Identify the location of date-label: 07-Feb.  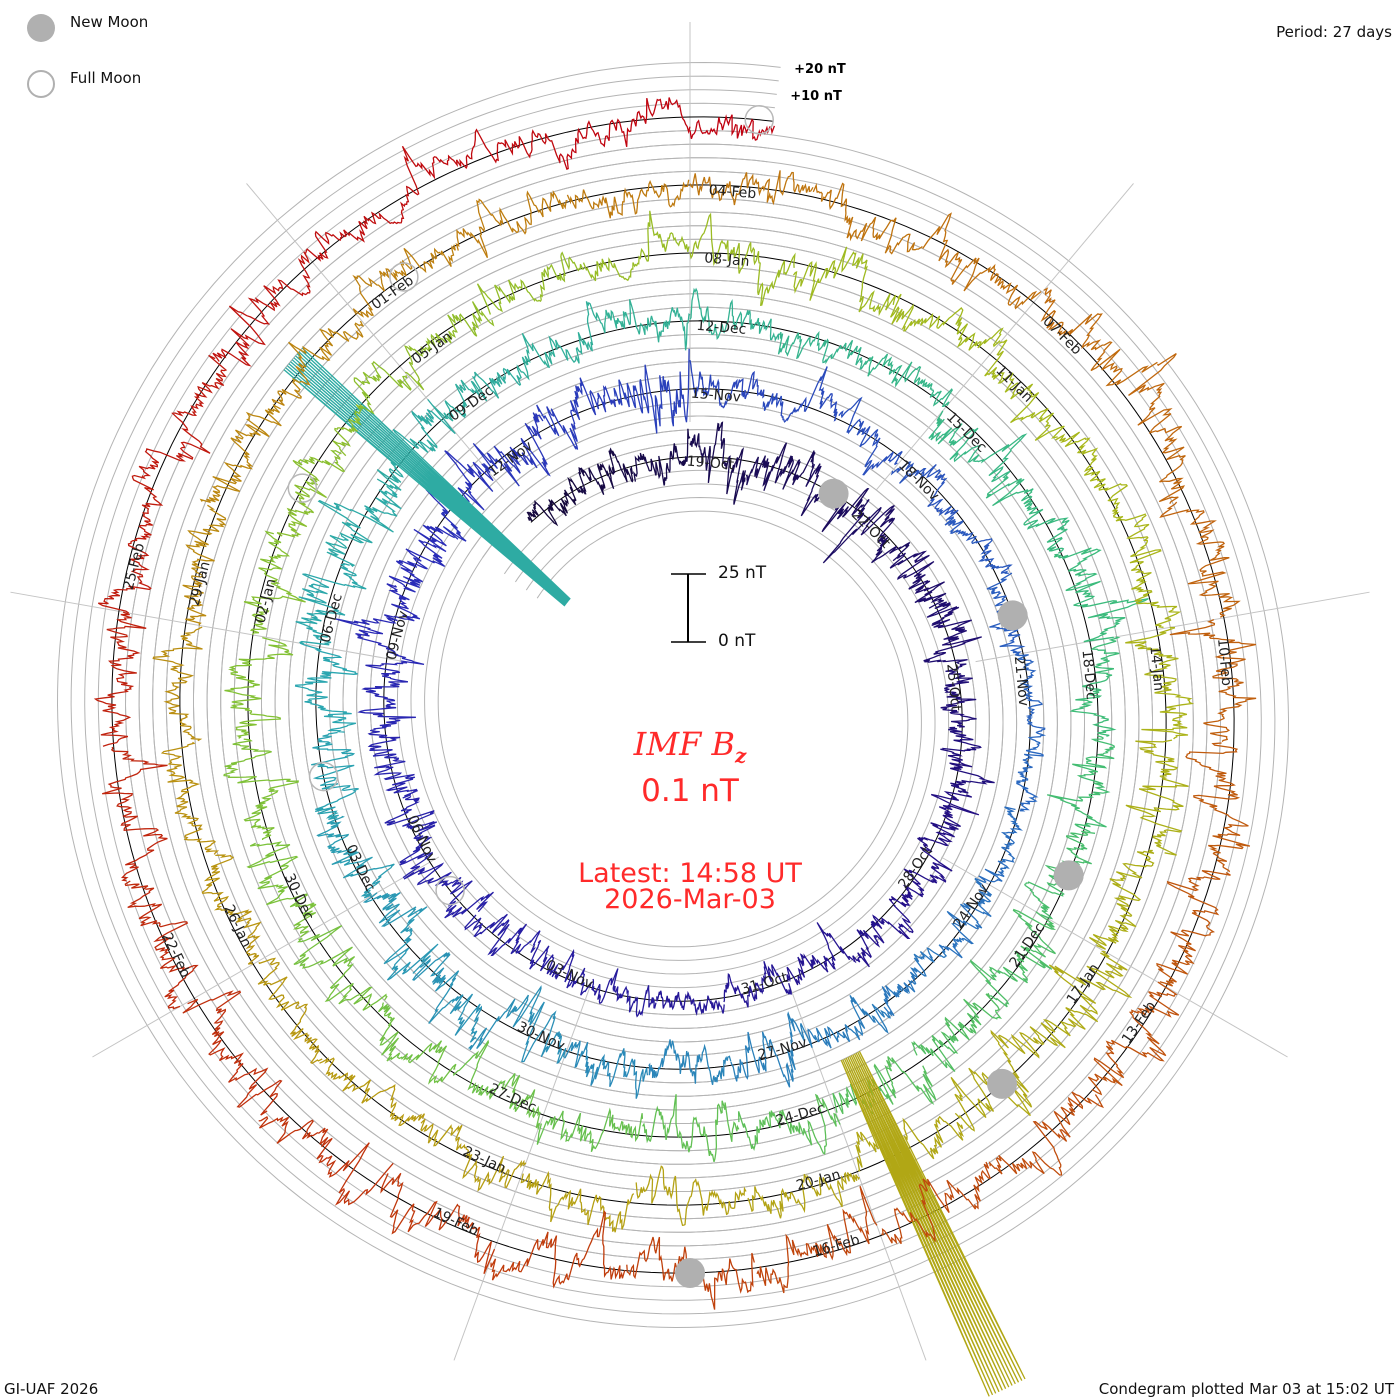
(1061, 335).